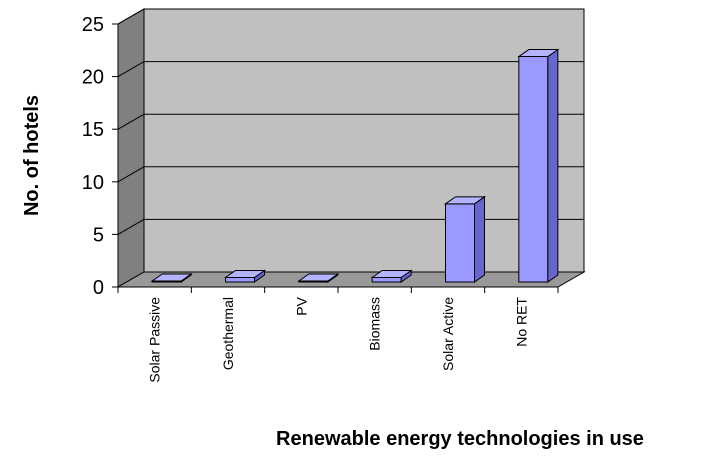  What do you see at coordinates (32, 155) in the screenshot?
I see `y-axis-title: No. of hotels` at bounding box center [32, 155].